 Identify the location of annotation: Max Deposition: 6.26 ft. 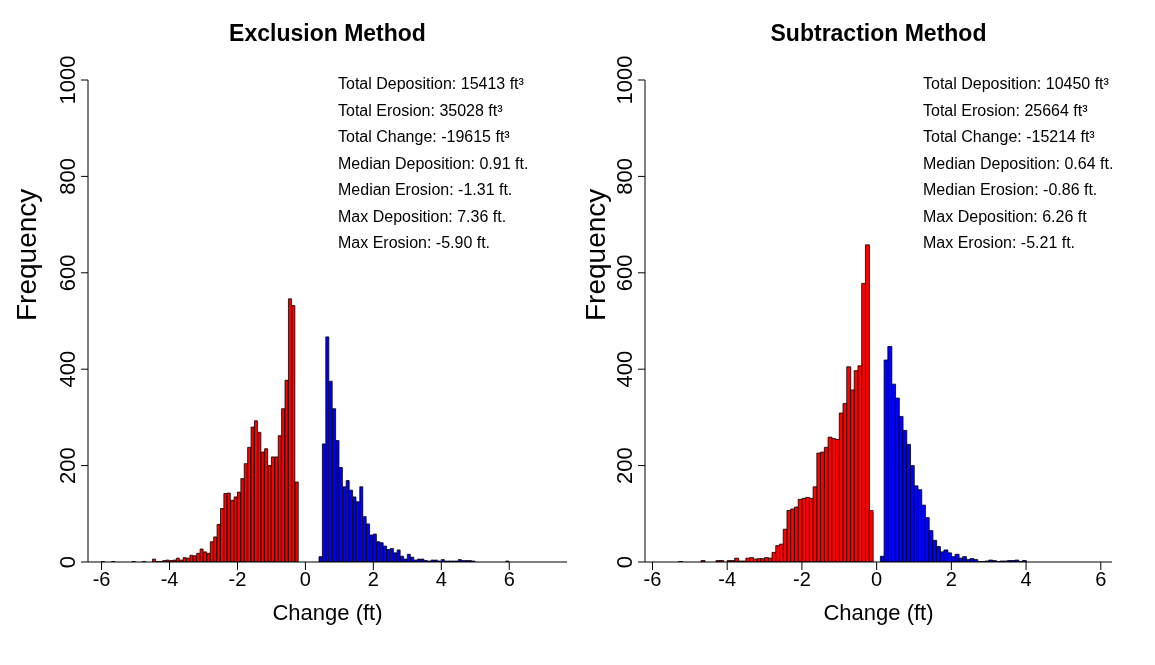
(1005, 216).